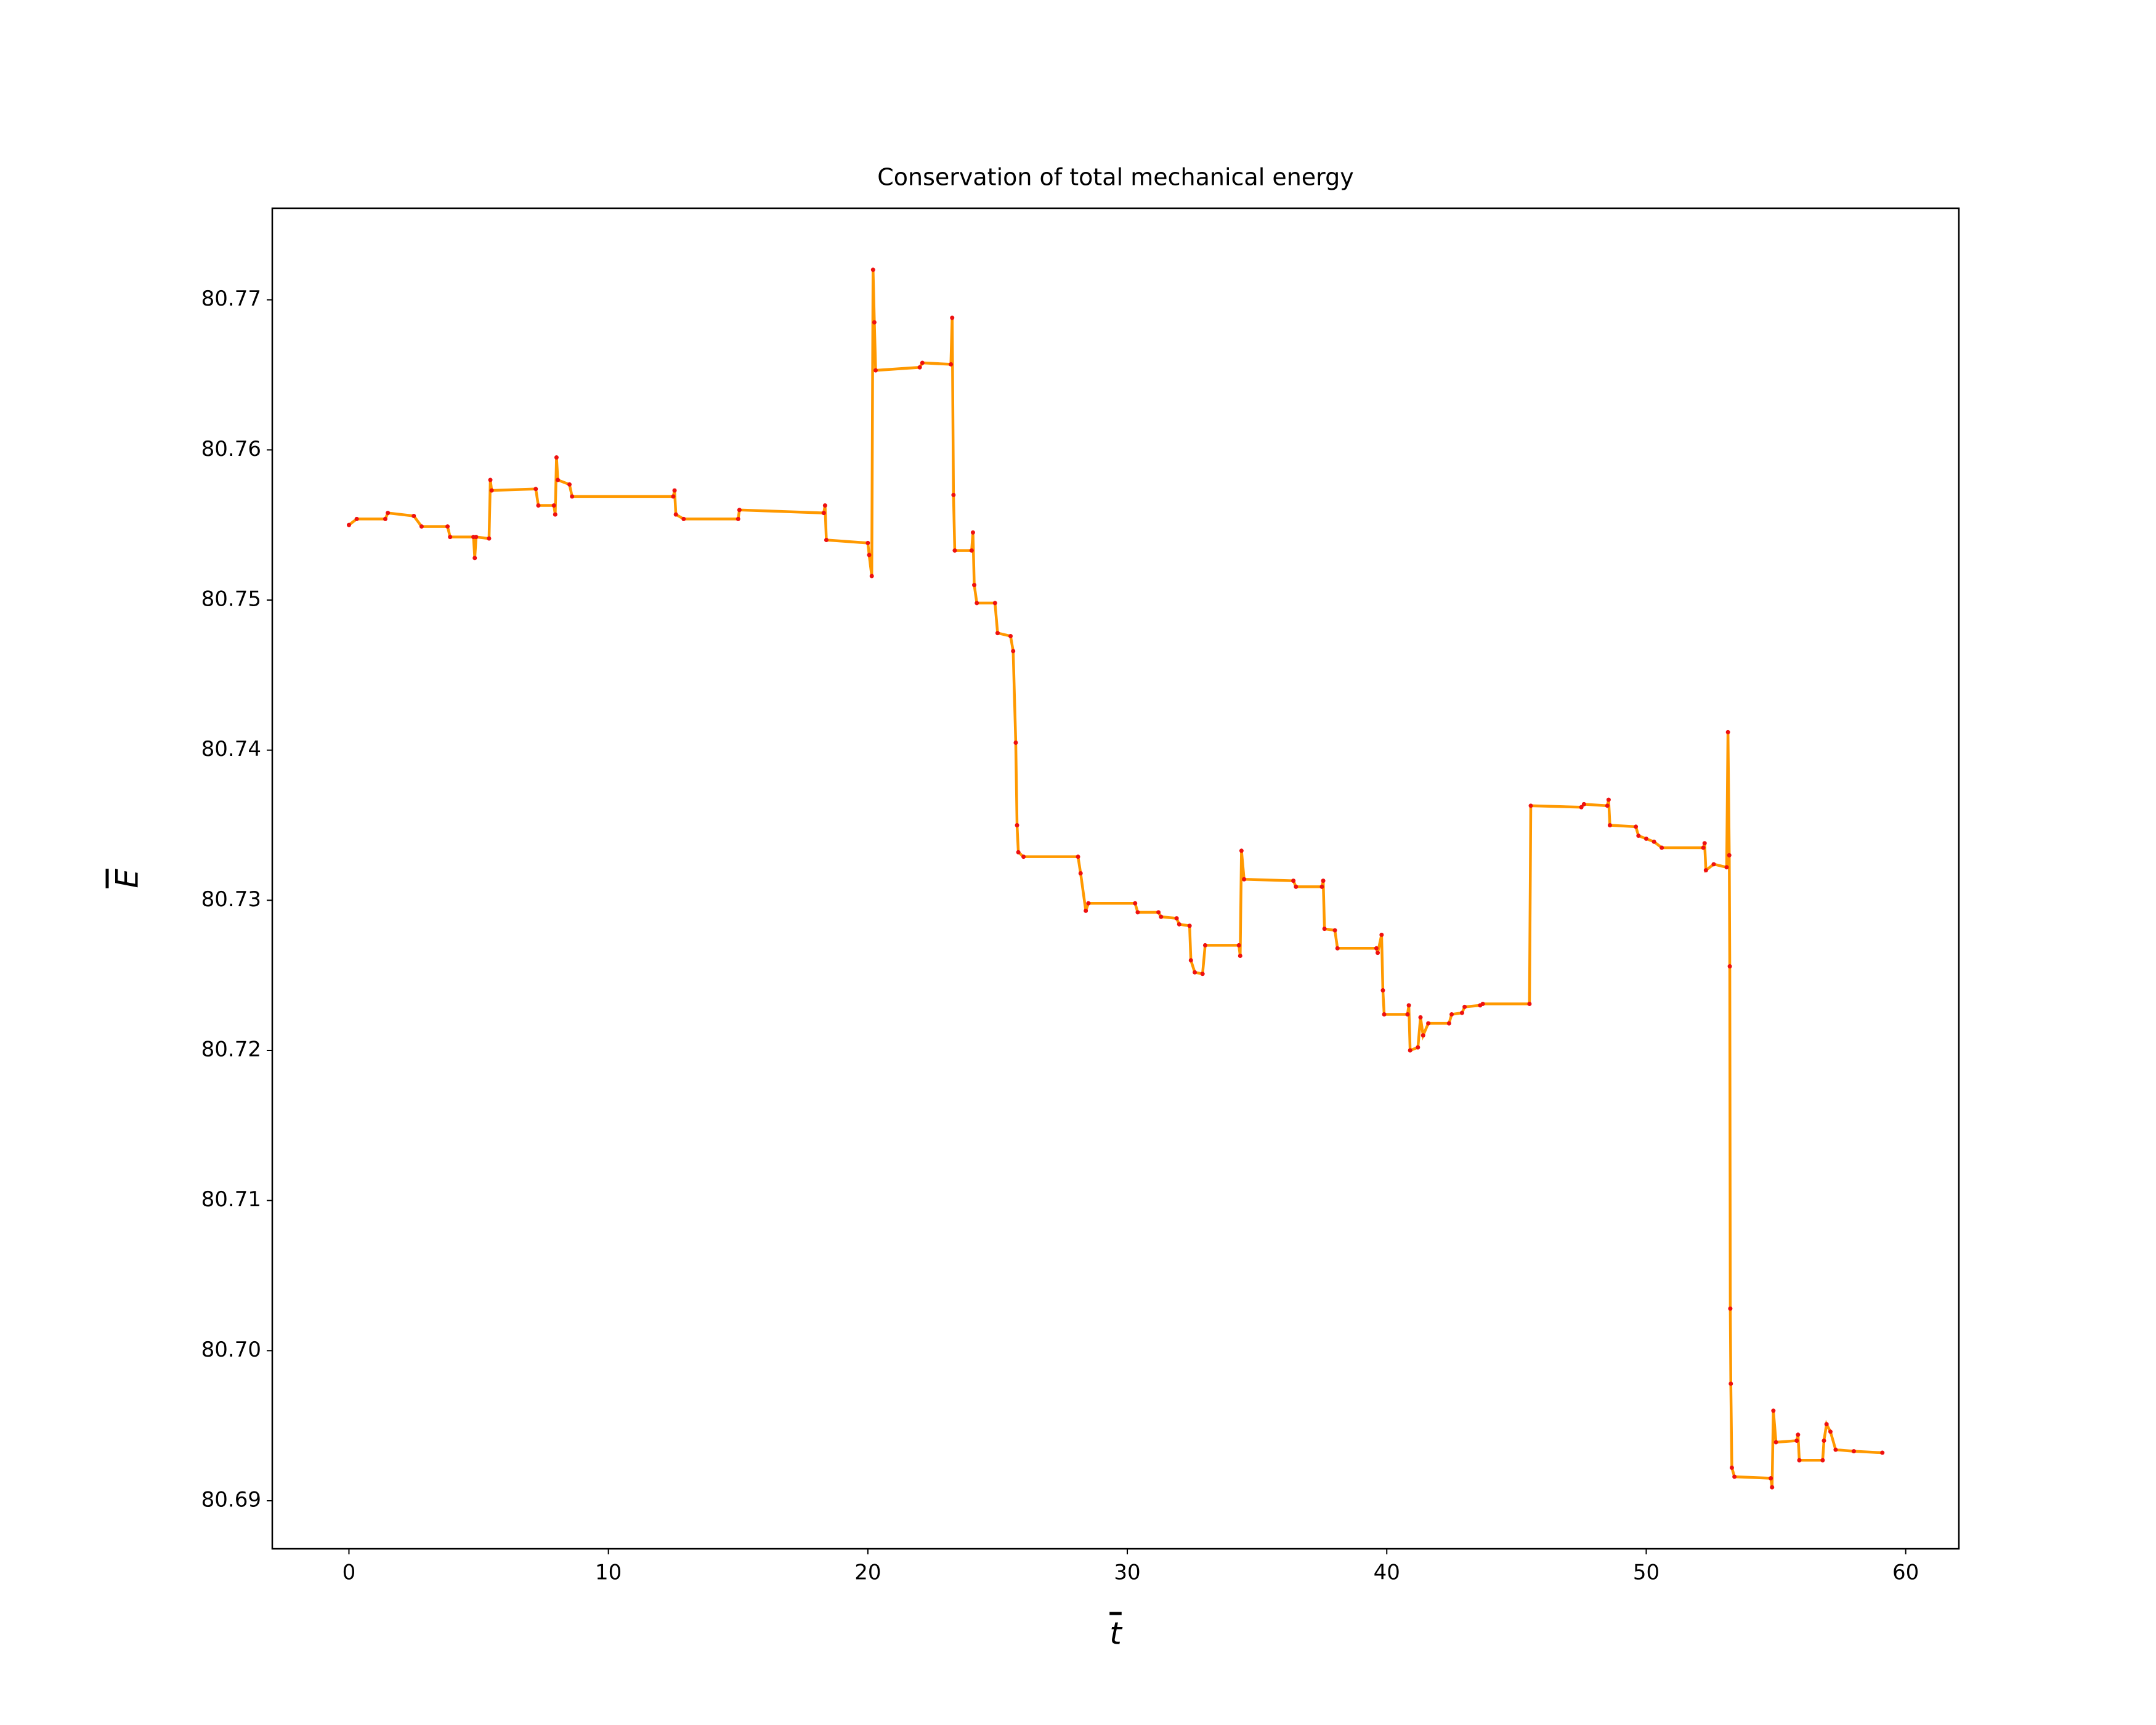  Describe the element at coordinates (608, 1573) in the screenshot. I see `x-tick-label: 10` at that location.